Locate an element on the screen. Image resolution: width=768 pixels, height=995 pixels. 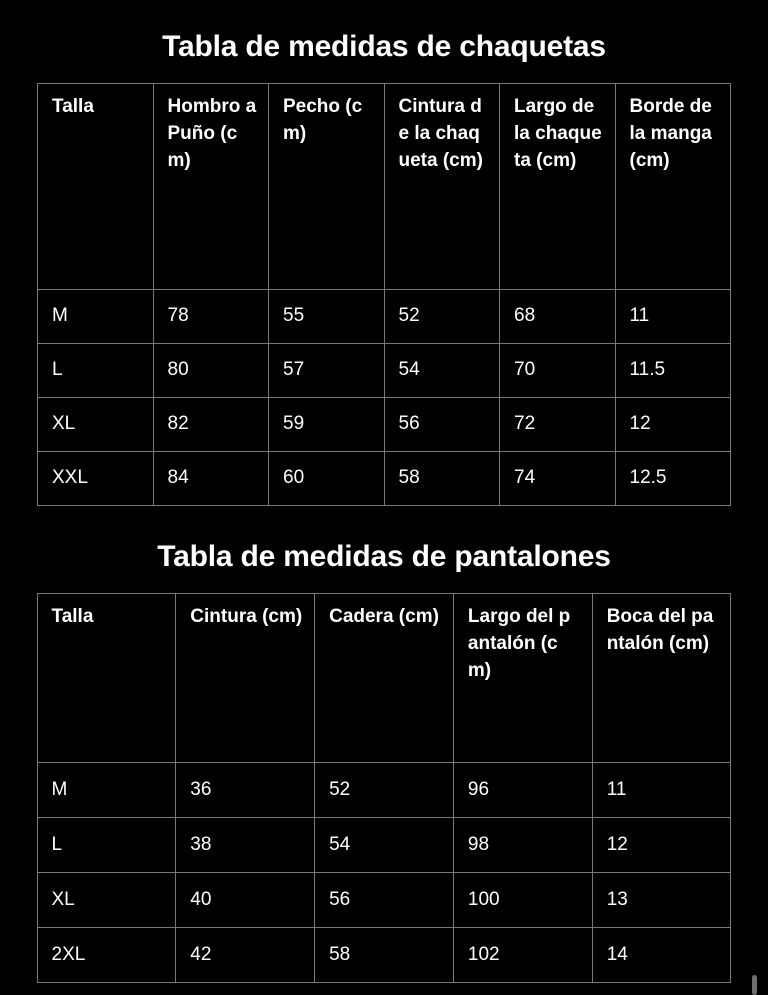
cell-cadera: 54 is located at coordinates (384, 845).